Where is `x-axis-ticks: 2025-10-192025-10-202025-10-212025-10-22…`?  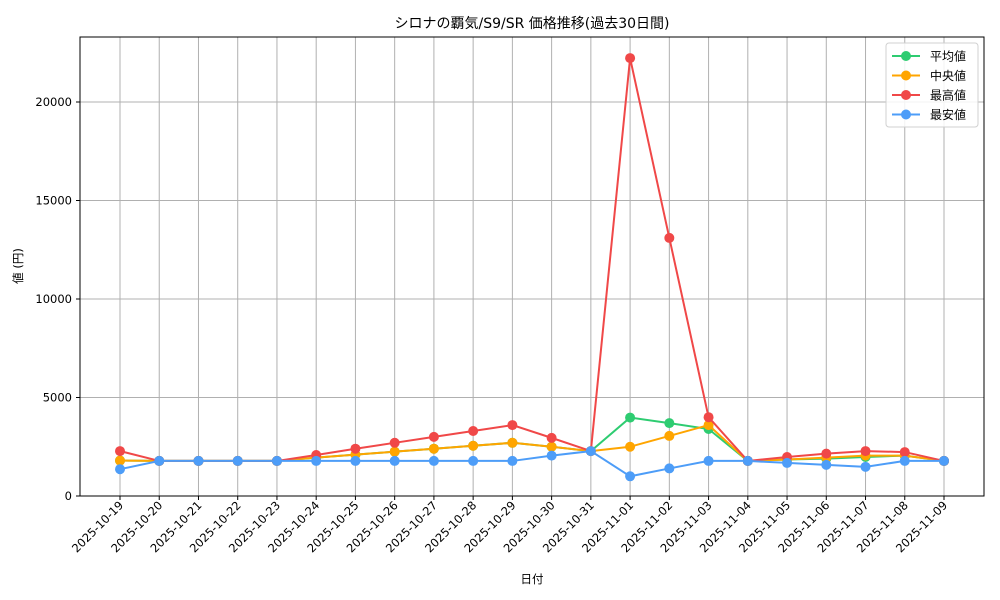 x-axis-ticks: 2025-10-192025-10-202025-10-212025-10-22… is located at coordinates (509, 525).